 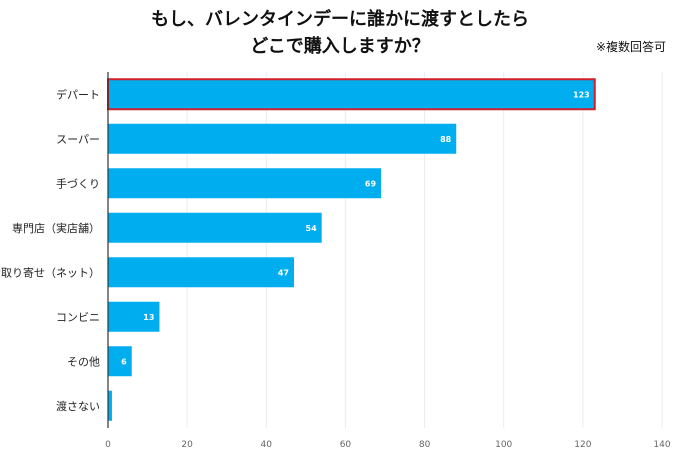 What do you see at coordinates (56, 228) in the screenshot?
I see `category-label: 専門店（実店舗）` at bounding box center [56, 228].